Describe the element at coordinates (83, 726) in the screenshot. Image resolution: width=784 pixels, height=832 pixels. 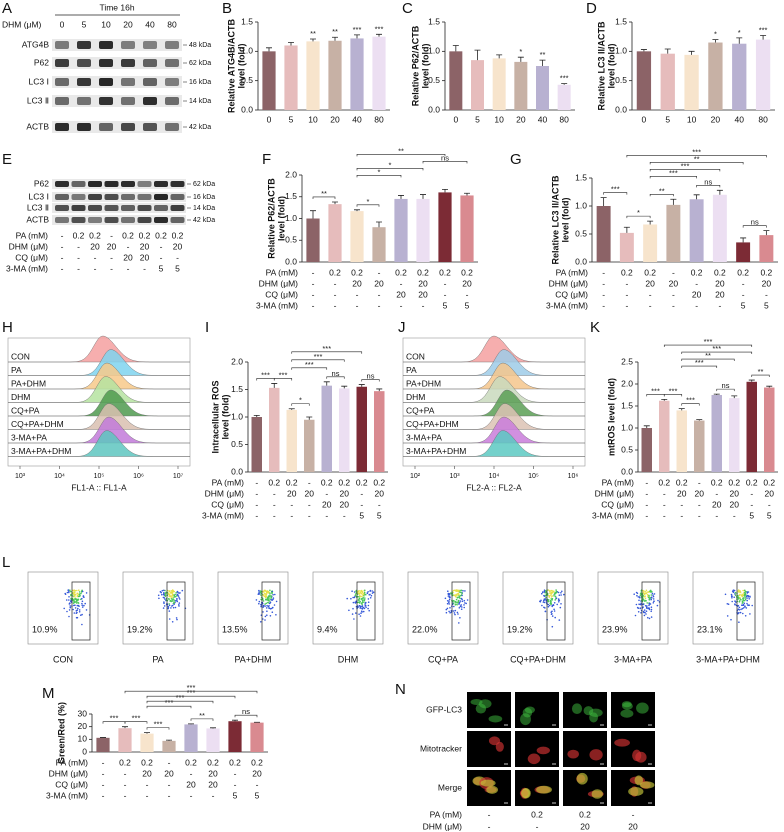
I see `y-tick-label: 20` at that location.